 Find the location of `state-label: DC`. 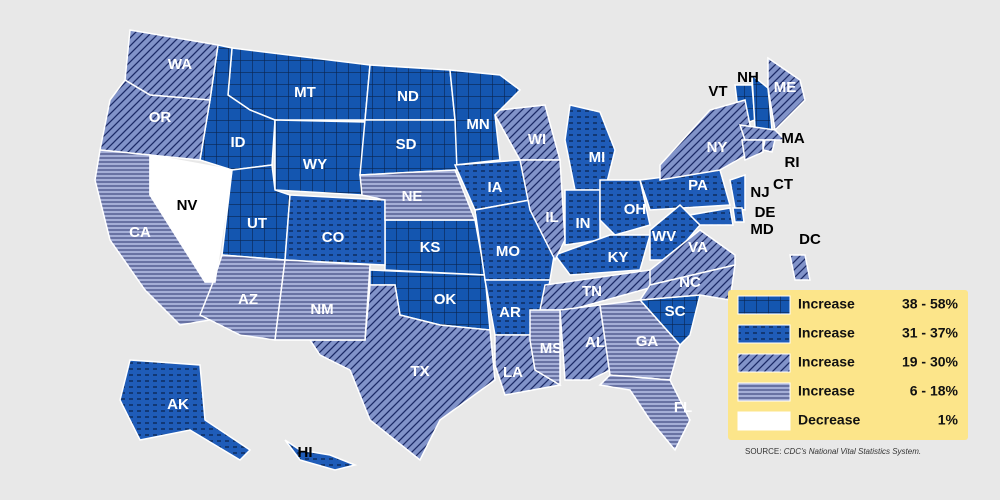

state-label: DC is located at coordinates (810, 239).